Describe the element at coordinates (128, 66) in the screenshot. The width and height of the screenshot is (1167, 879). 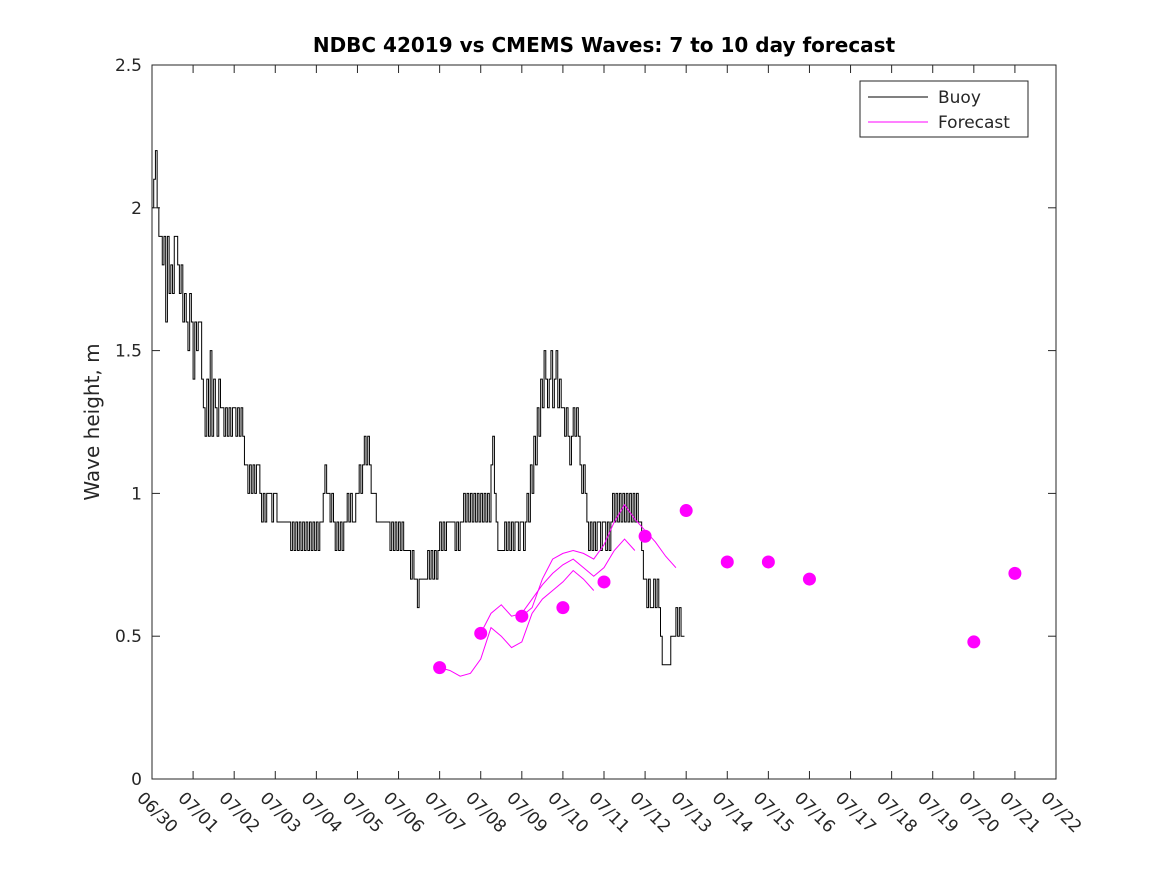
I see `y-tick-label: 2.5` at that location.